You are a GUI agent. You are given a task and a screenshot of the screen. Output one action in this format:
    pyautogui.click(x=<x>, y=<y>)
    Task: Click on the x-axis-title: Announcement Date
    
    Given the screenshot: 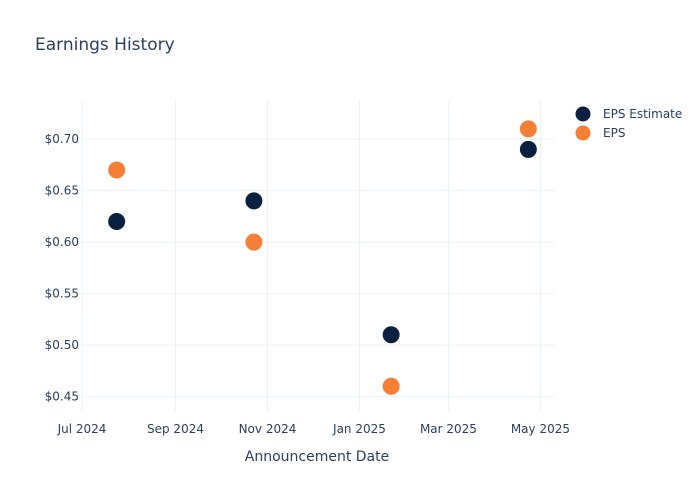 What is the action you would take?
    pyautogui.click(x=317, y=457)
    